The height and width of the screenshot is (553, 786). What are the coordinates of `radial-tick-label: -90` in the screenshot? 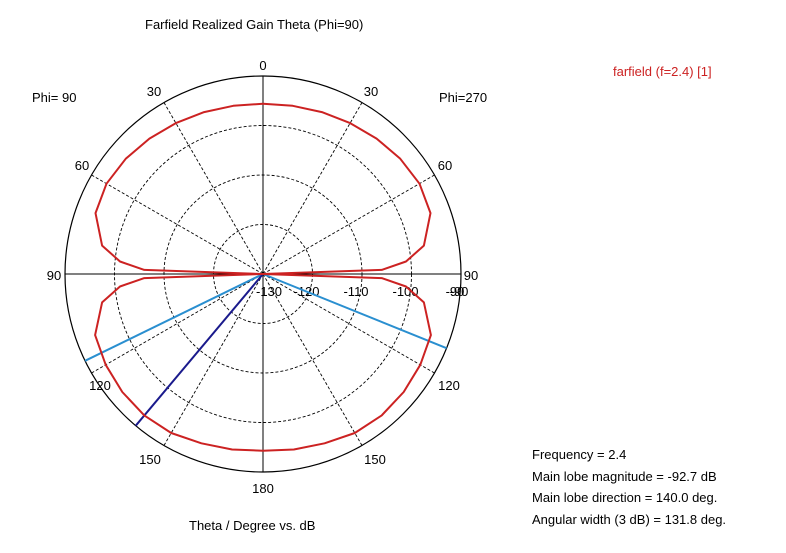 It's located at (455, 291).